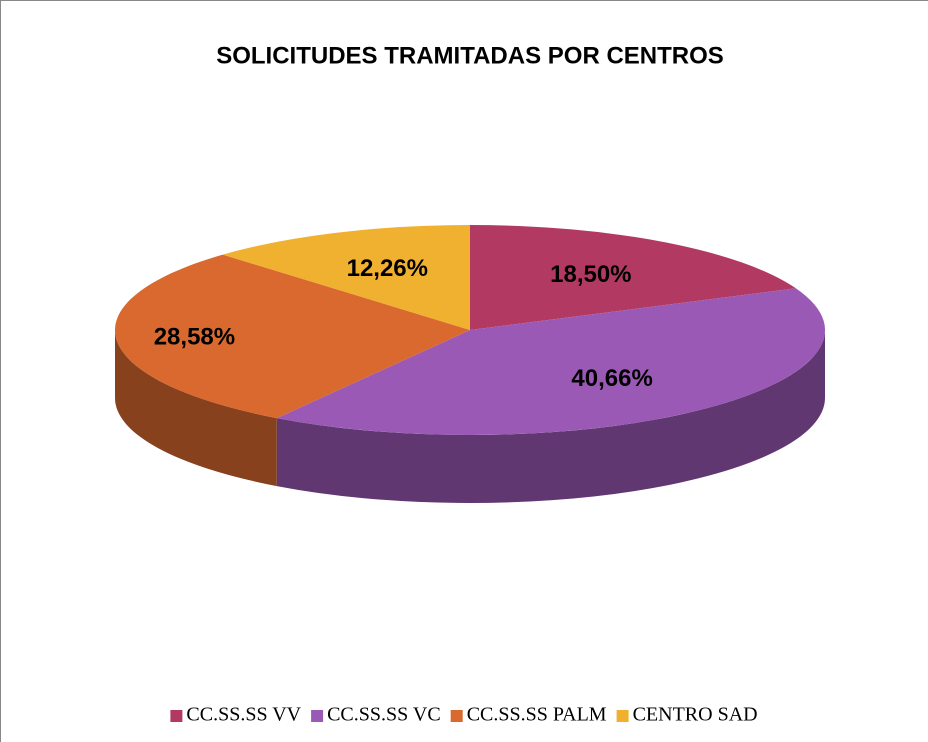 This screenshot has height=742, width=928. Describe the element at coordinates (243, 715) in the screenshot. I see `legend-label: CC.SS.SS VV` at that location.